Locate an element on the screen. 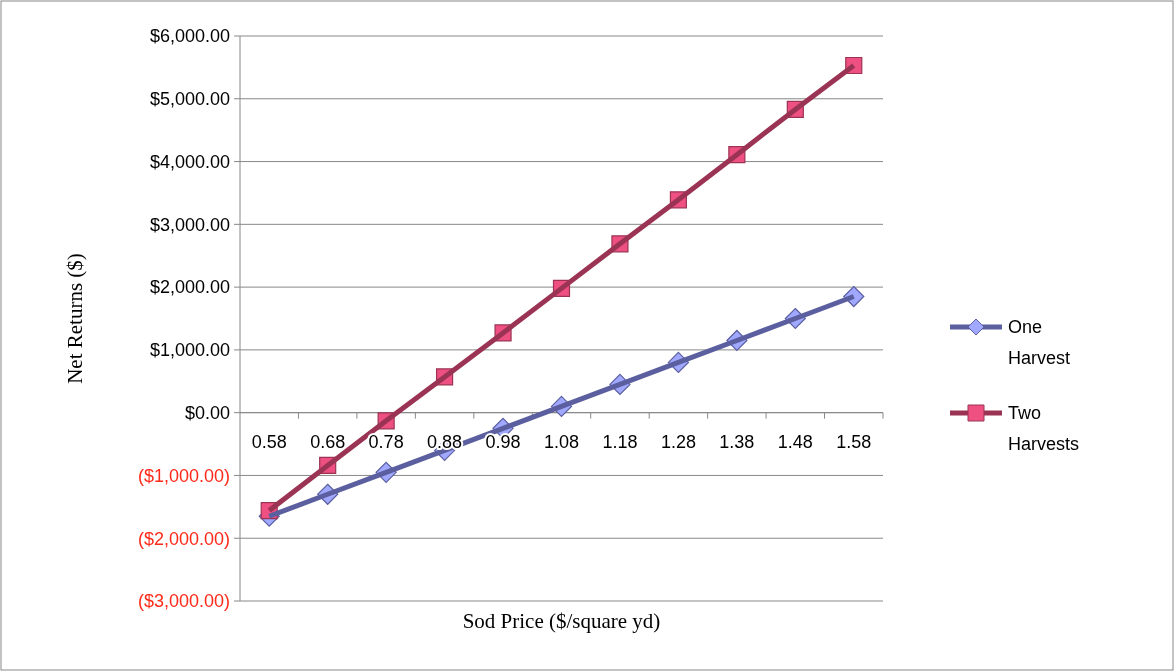 The image size is (1174, 671). y-tick-label: $4,000.00 is located at coordinates (189, 161).